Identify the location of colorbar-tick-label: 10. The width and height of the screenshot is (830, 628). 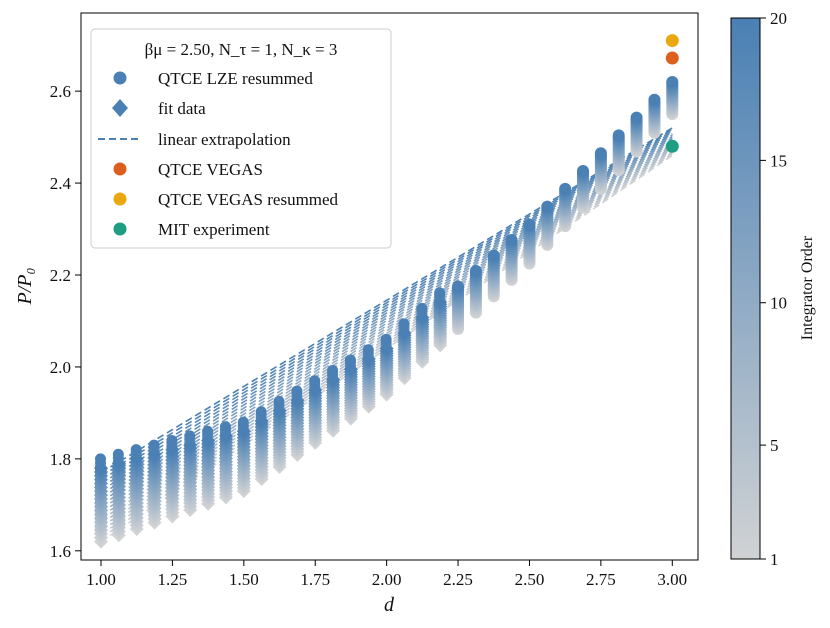
(778, 303).